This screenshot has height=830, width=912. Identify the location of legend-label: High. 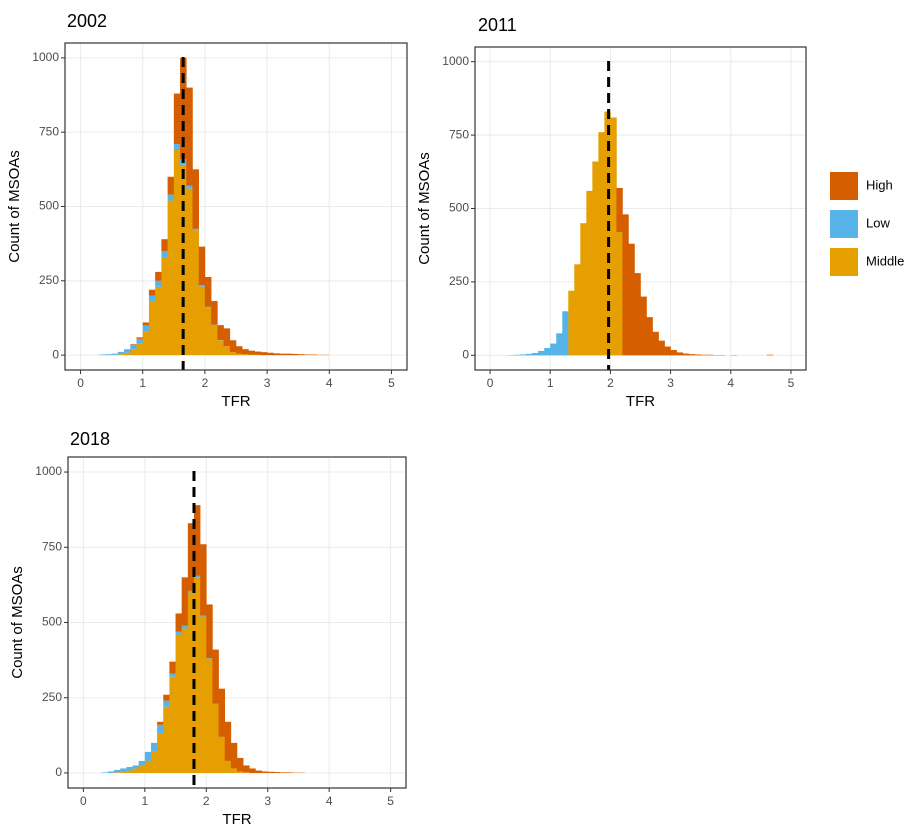
(879, 184).